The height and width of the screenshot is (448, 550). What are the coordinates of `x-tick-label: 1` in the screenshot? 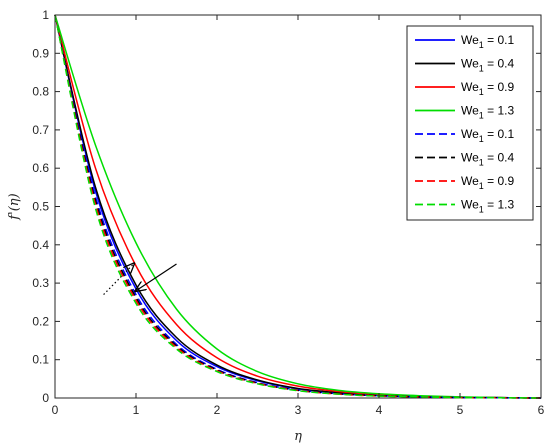 It's located at (136, 410).